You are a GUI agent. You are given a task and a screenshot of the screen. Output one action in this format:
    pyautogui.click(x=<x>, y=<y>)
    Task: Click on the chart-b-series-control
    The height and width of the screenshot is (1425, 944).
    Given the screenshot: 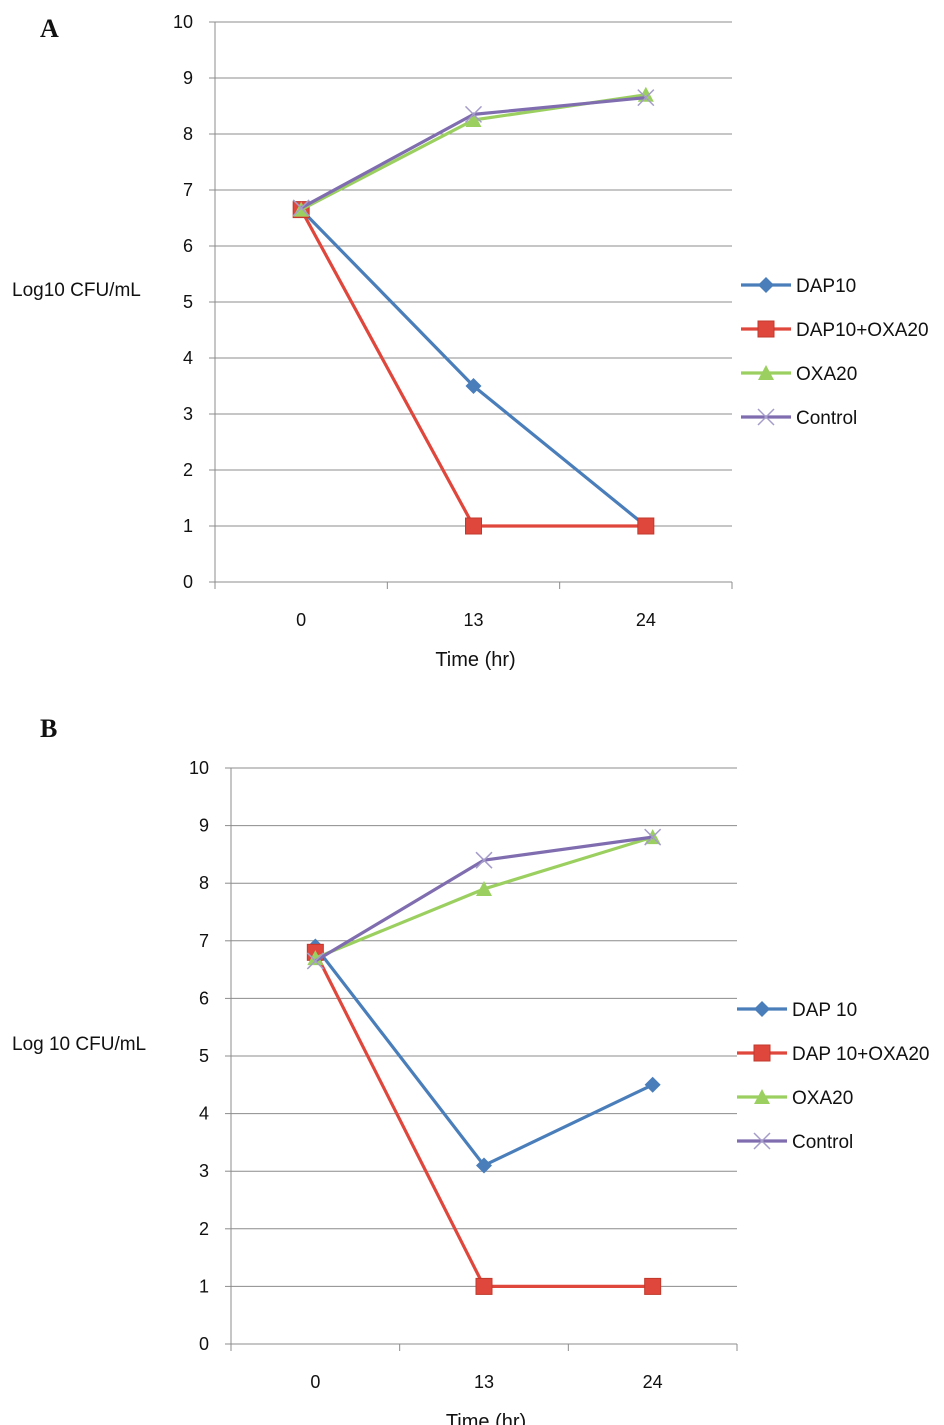 What is the action you would take?
    pyautogui.click(x=484, y=899)
    